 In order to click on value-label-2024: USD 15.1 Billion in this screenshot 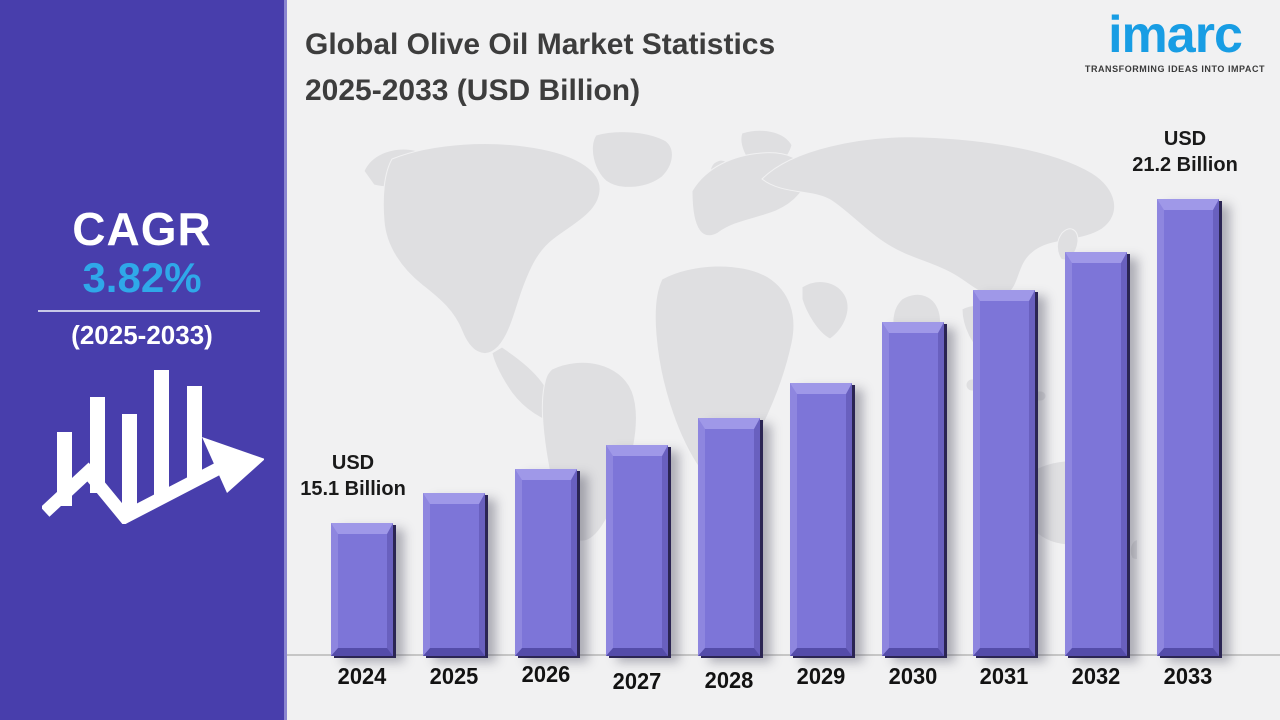, I will do `click(353, 476)`.